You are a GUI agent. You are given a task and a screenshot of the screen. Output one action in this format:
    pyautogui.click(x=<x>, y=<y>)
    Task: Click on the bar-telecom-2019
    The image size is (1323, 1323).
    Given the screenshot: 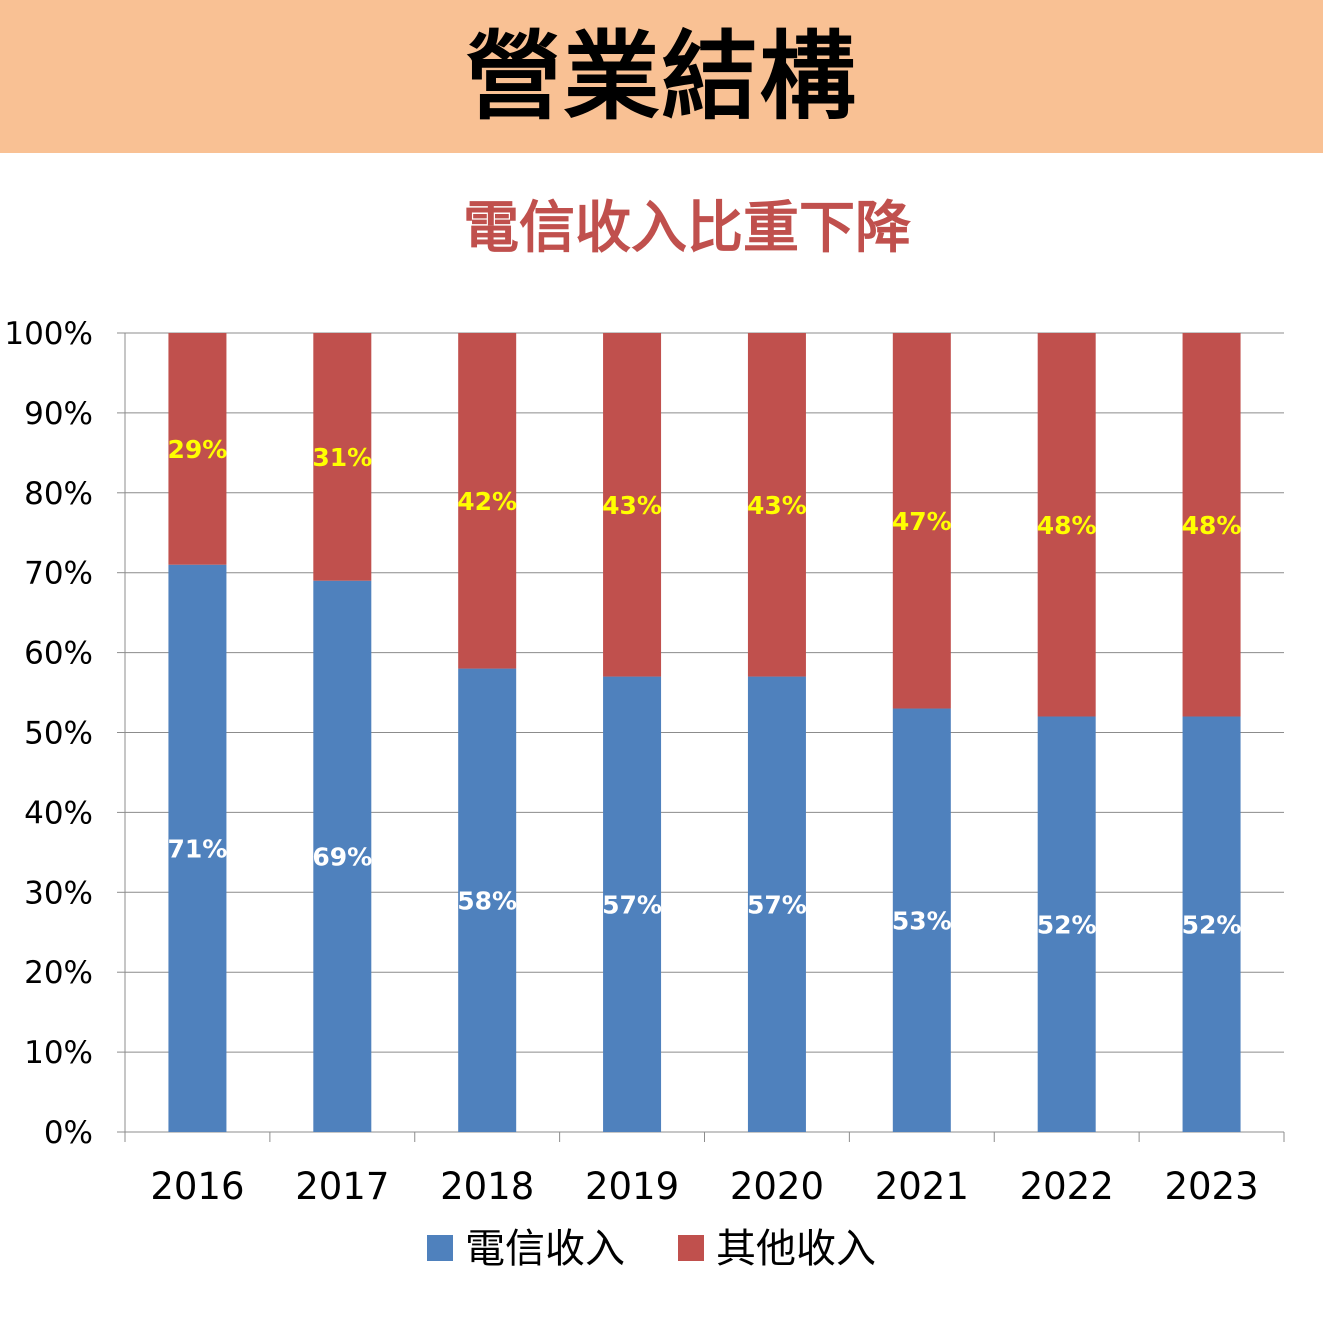 What is the action you would take?
    pyautogui.click(x=632, y=904)
    